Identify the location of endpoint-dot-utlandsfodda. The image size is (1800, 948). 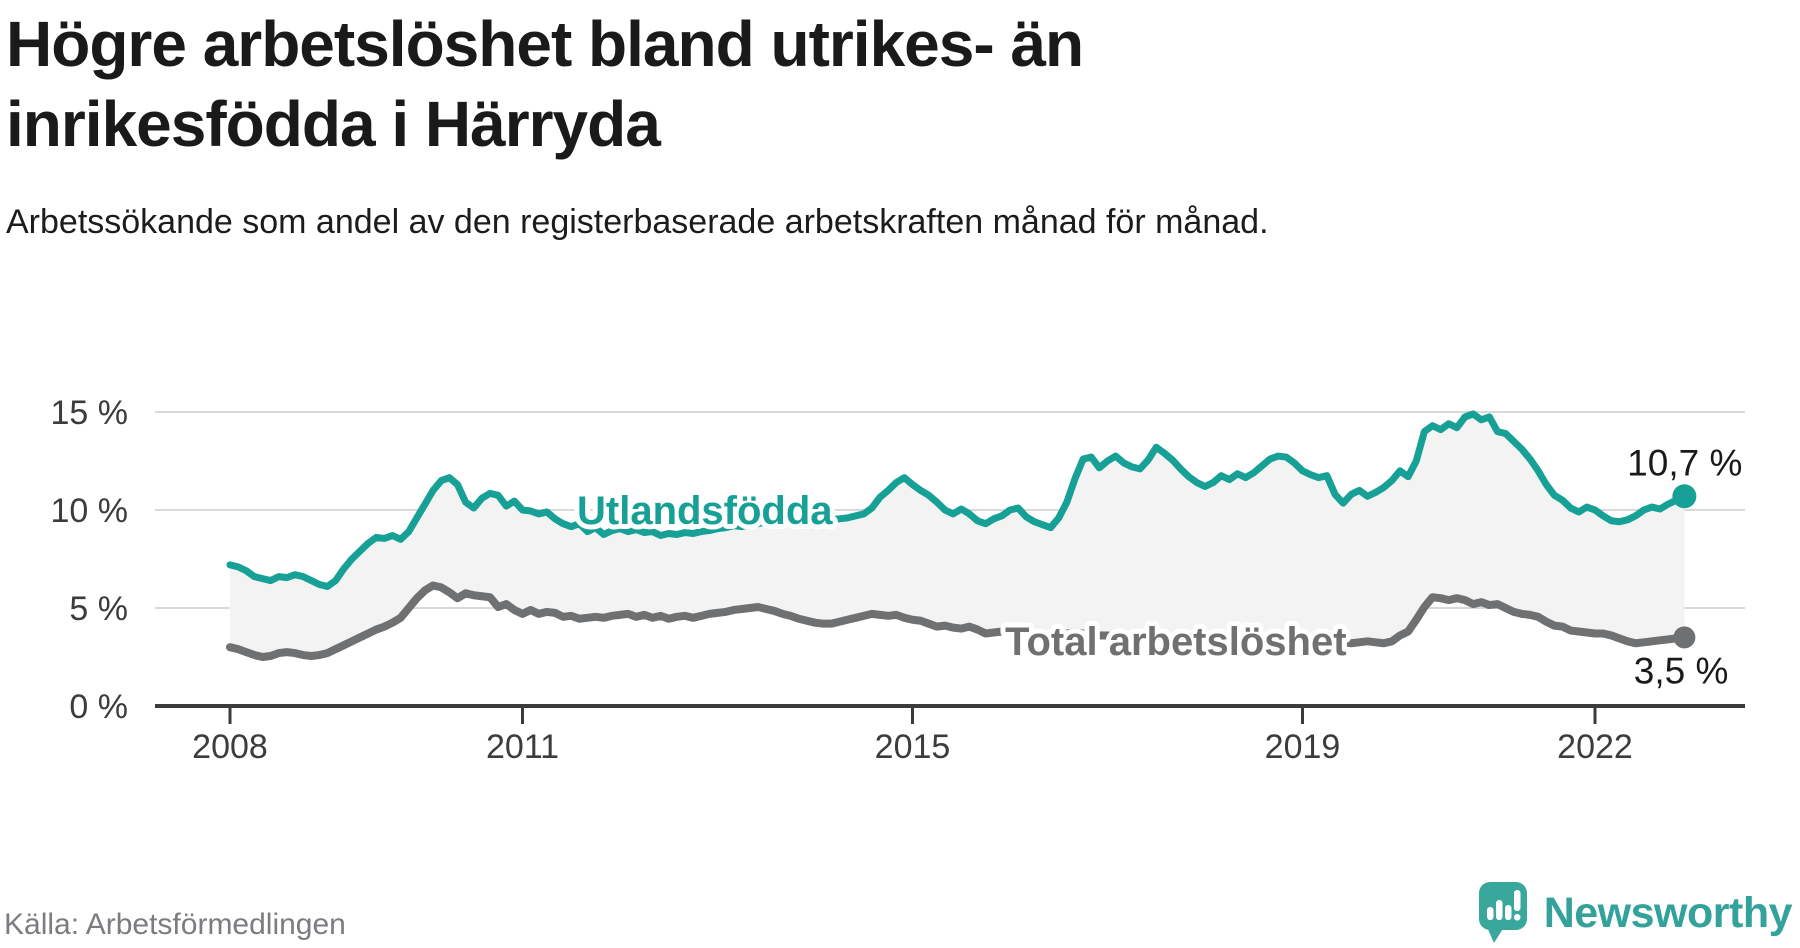
(1684, 496).